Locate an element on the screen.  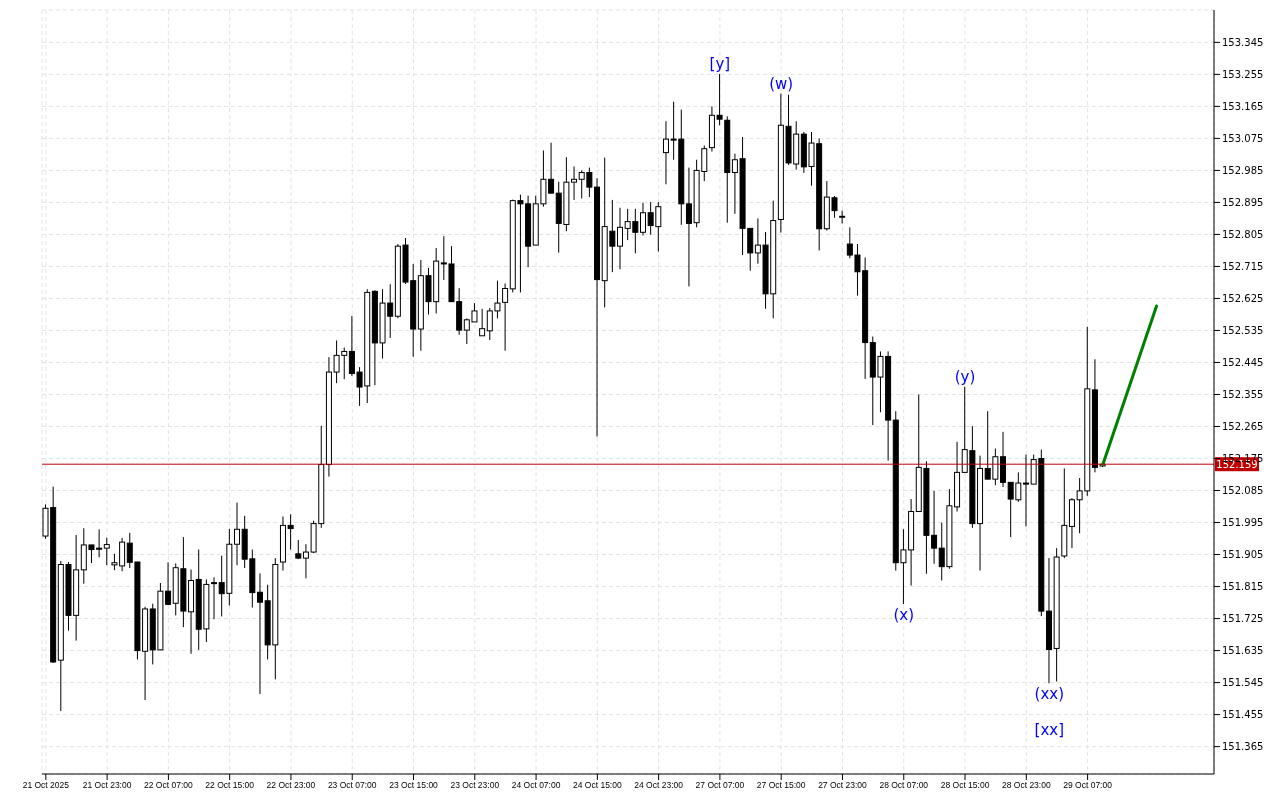
x-tick-label: 24 Oct 07:00 is located at coordinates (536, 785).